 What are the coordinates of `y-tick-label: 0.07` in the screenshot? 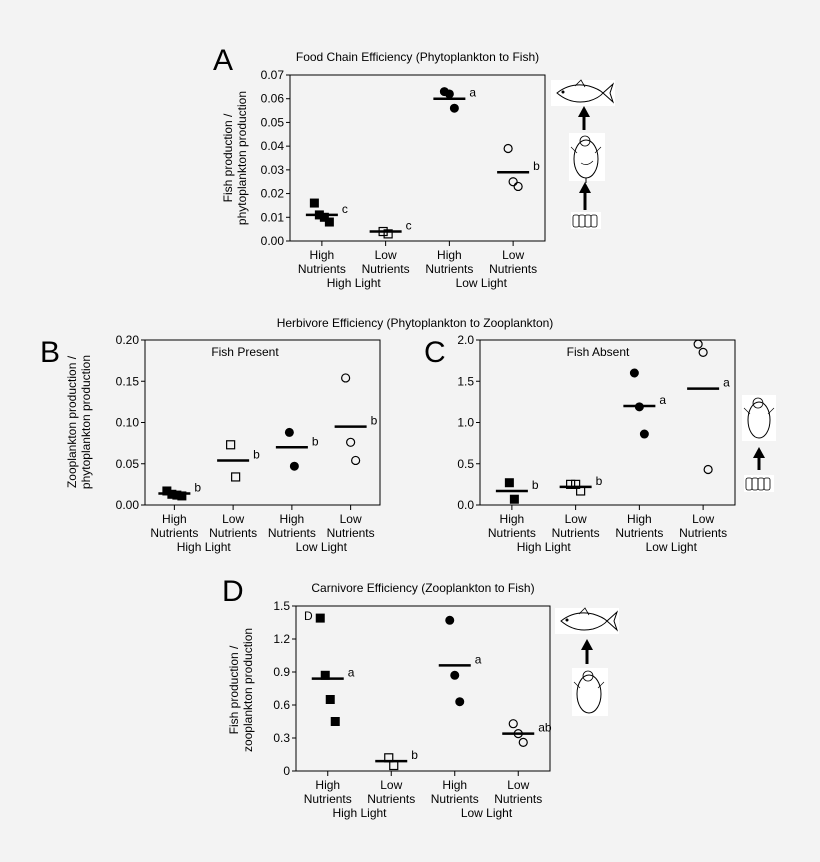 It's located at (273, 75).